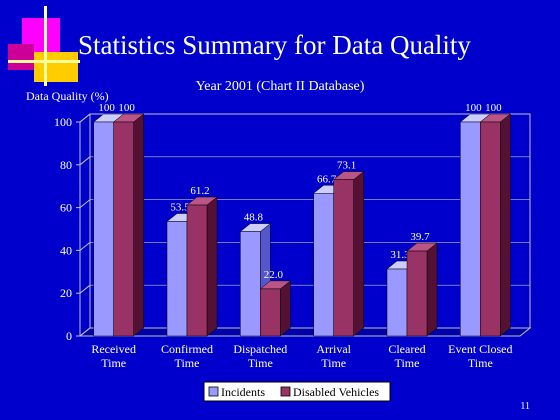  Describe the element at coordinates (336, 392) in the screenshot. I see `legend-label-disabled-vehicles: Disabled Vehicles` at that location.